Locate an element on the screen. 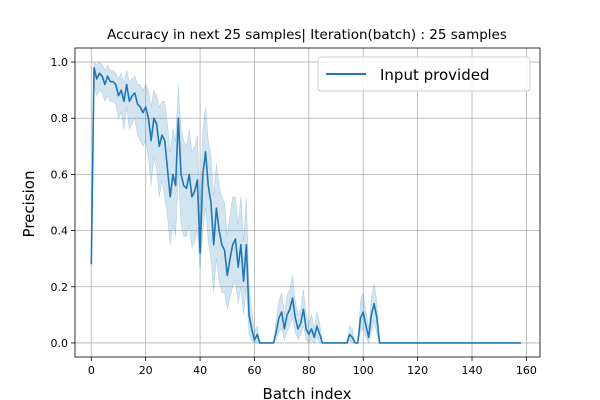 The width and height of the screenshot is (600, 400). x-tick-label: 160 is located at coordinates (526, 370).